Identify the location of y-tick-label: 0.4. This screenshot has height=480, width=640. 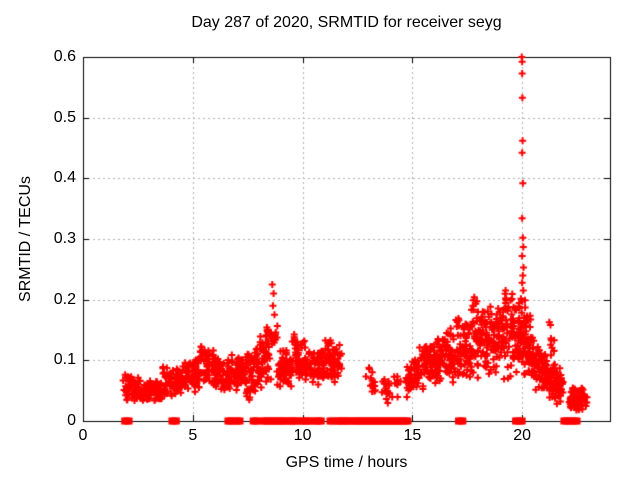
(64, 178).